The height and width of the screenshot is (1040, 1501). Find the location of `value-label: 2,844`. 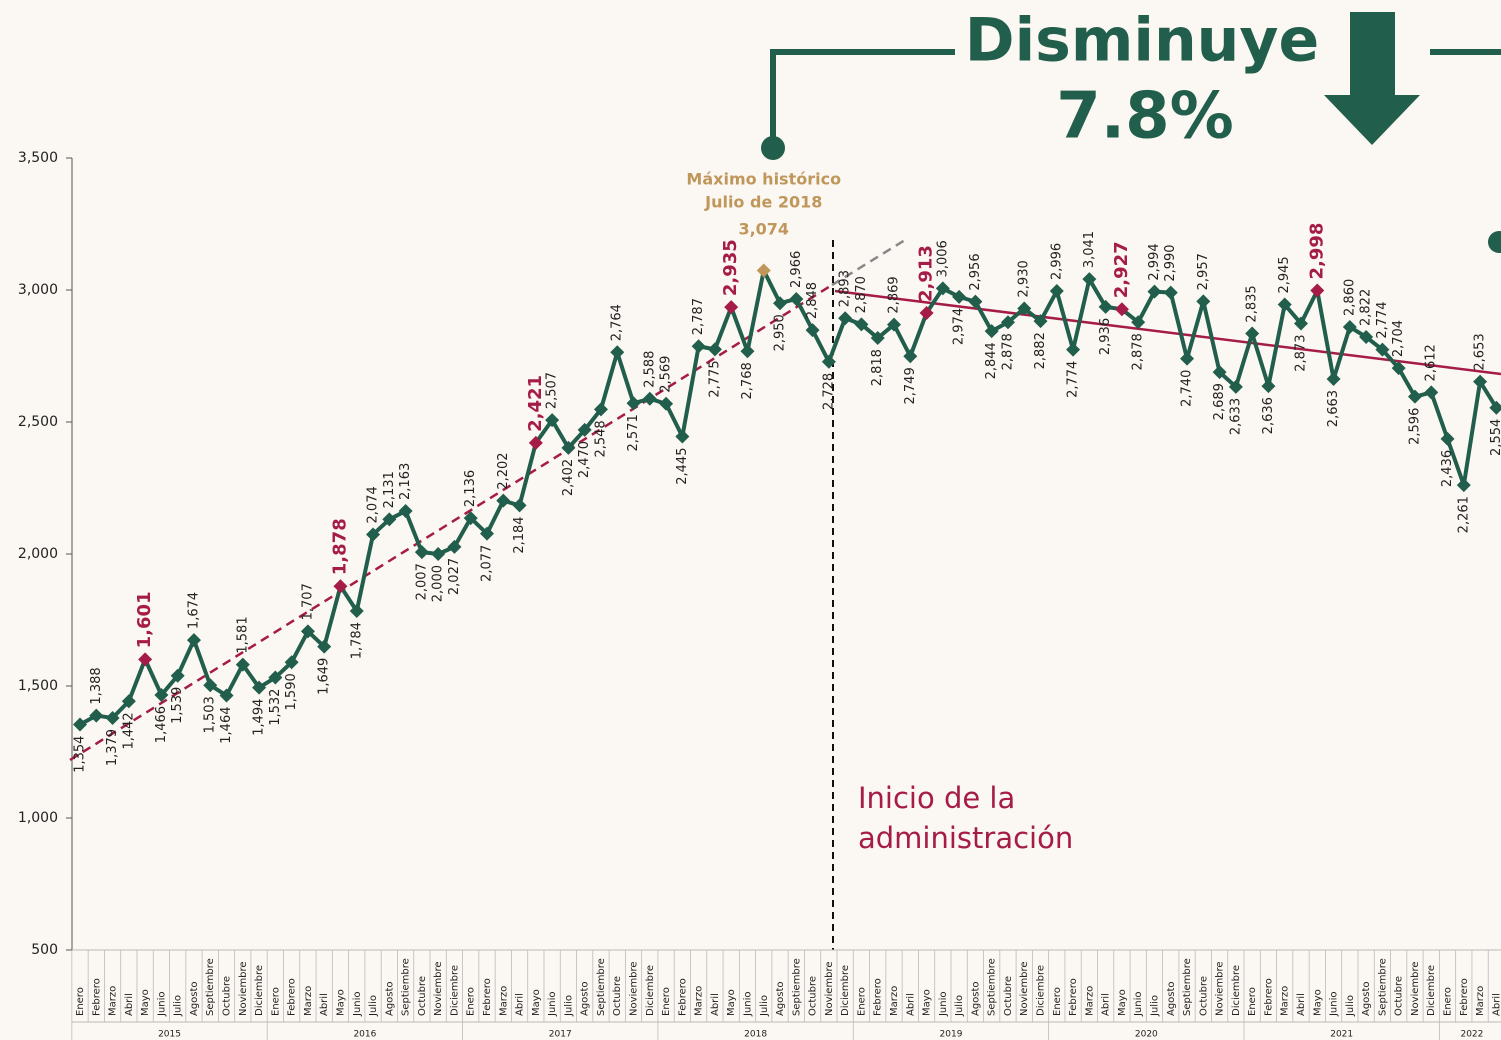

value-label: 2,844 is located at coordinates (991, 360).